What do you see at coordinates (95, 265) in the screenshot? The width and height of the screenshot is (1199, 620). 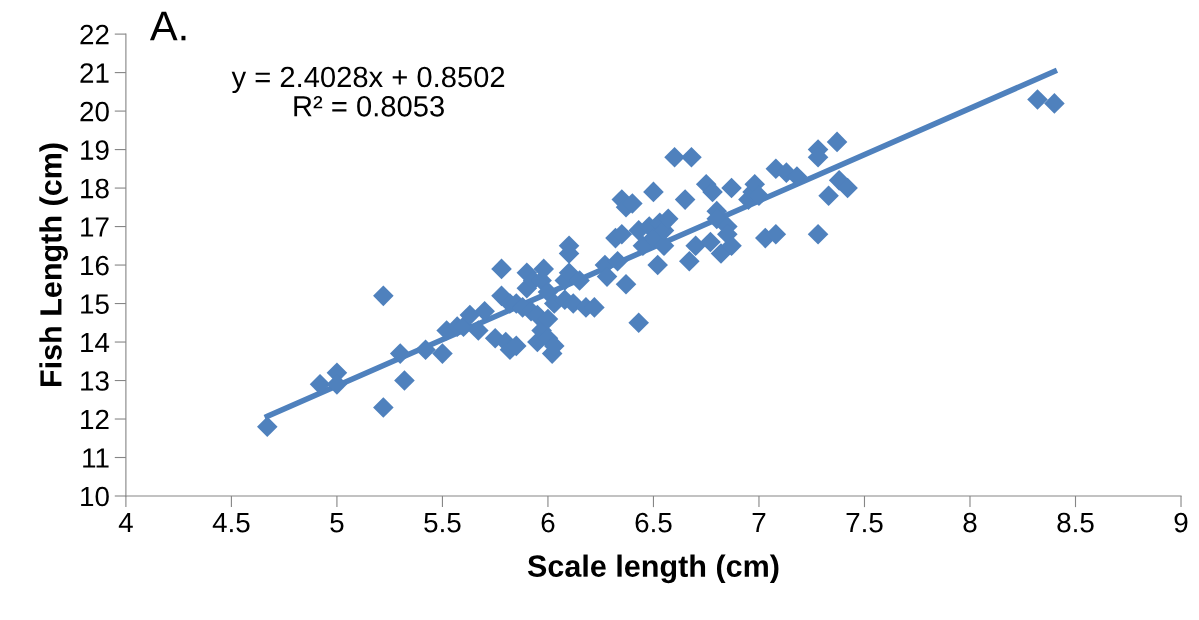 I see `y-tick-label: 16` at bounding box center [95, 265].